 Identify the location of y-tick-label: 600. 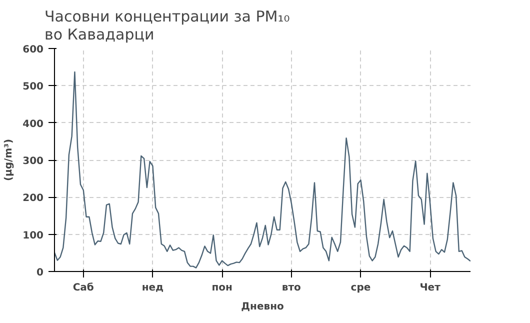
(33, 50).